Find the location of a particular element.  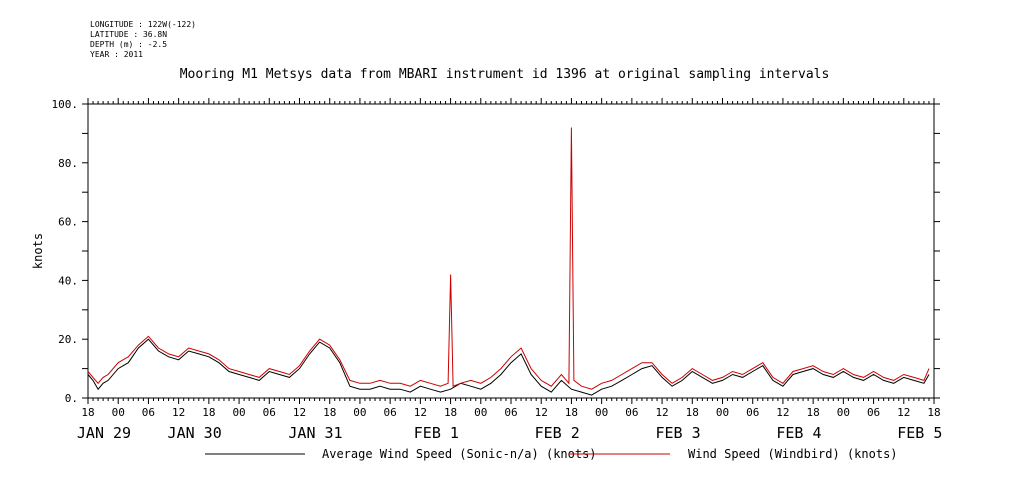

x-date-label: FEB 3 is located at coordinates (677, 433).